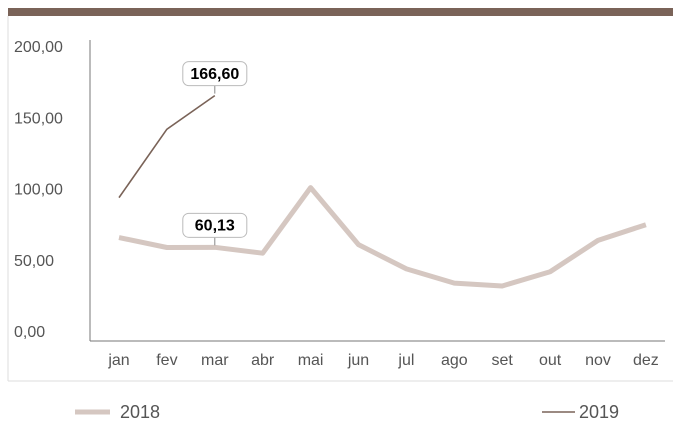  Describe the element at coordinates (34, 261) in the screenshot. I see `y-tick-label: 50,00` at that location.